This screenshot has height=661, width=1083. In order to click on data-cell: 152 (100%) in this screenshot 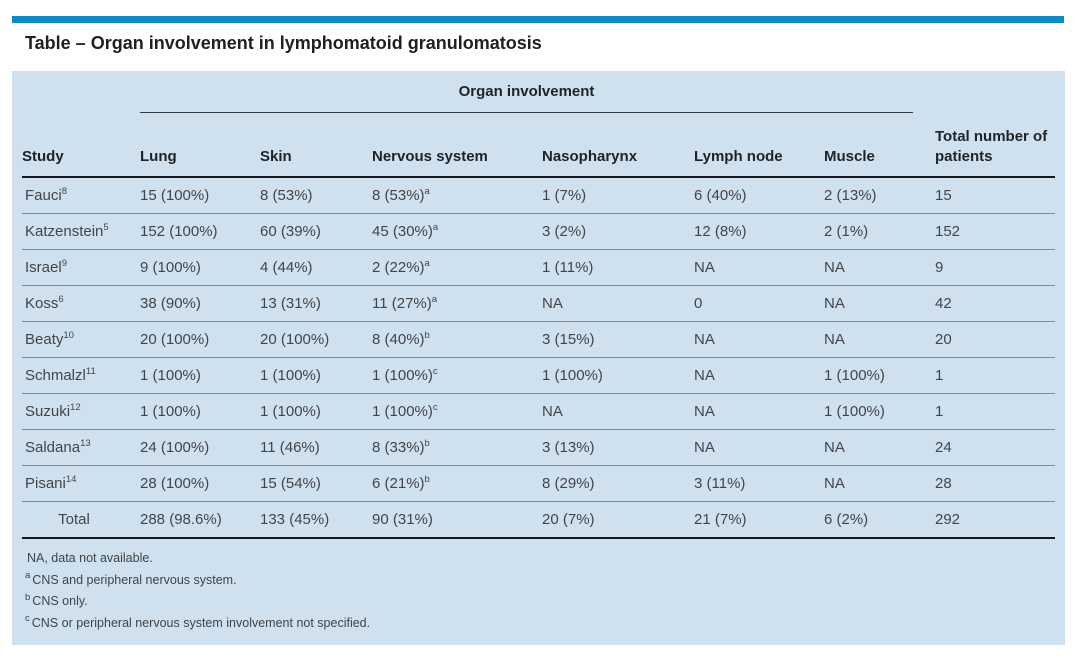, I will do `click(200, 231)`.